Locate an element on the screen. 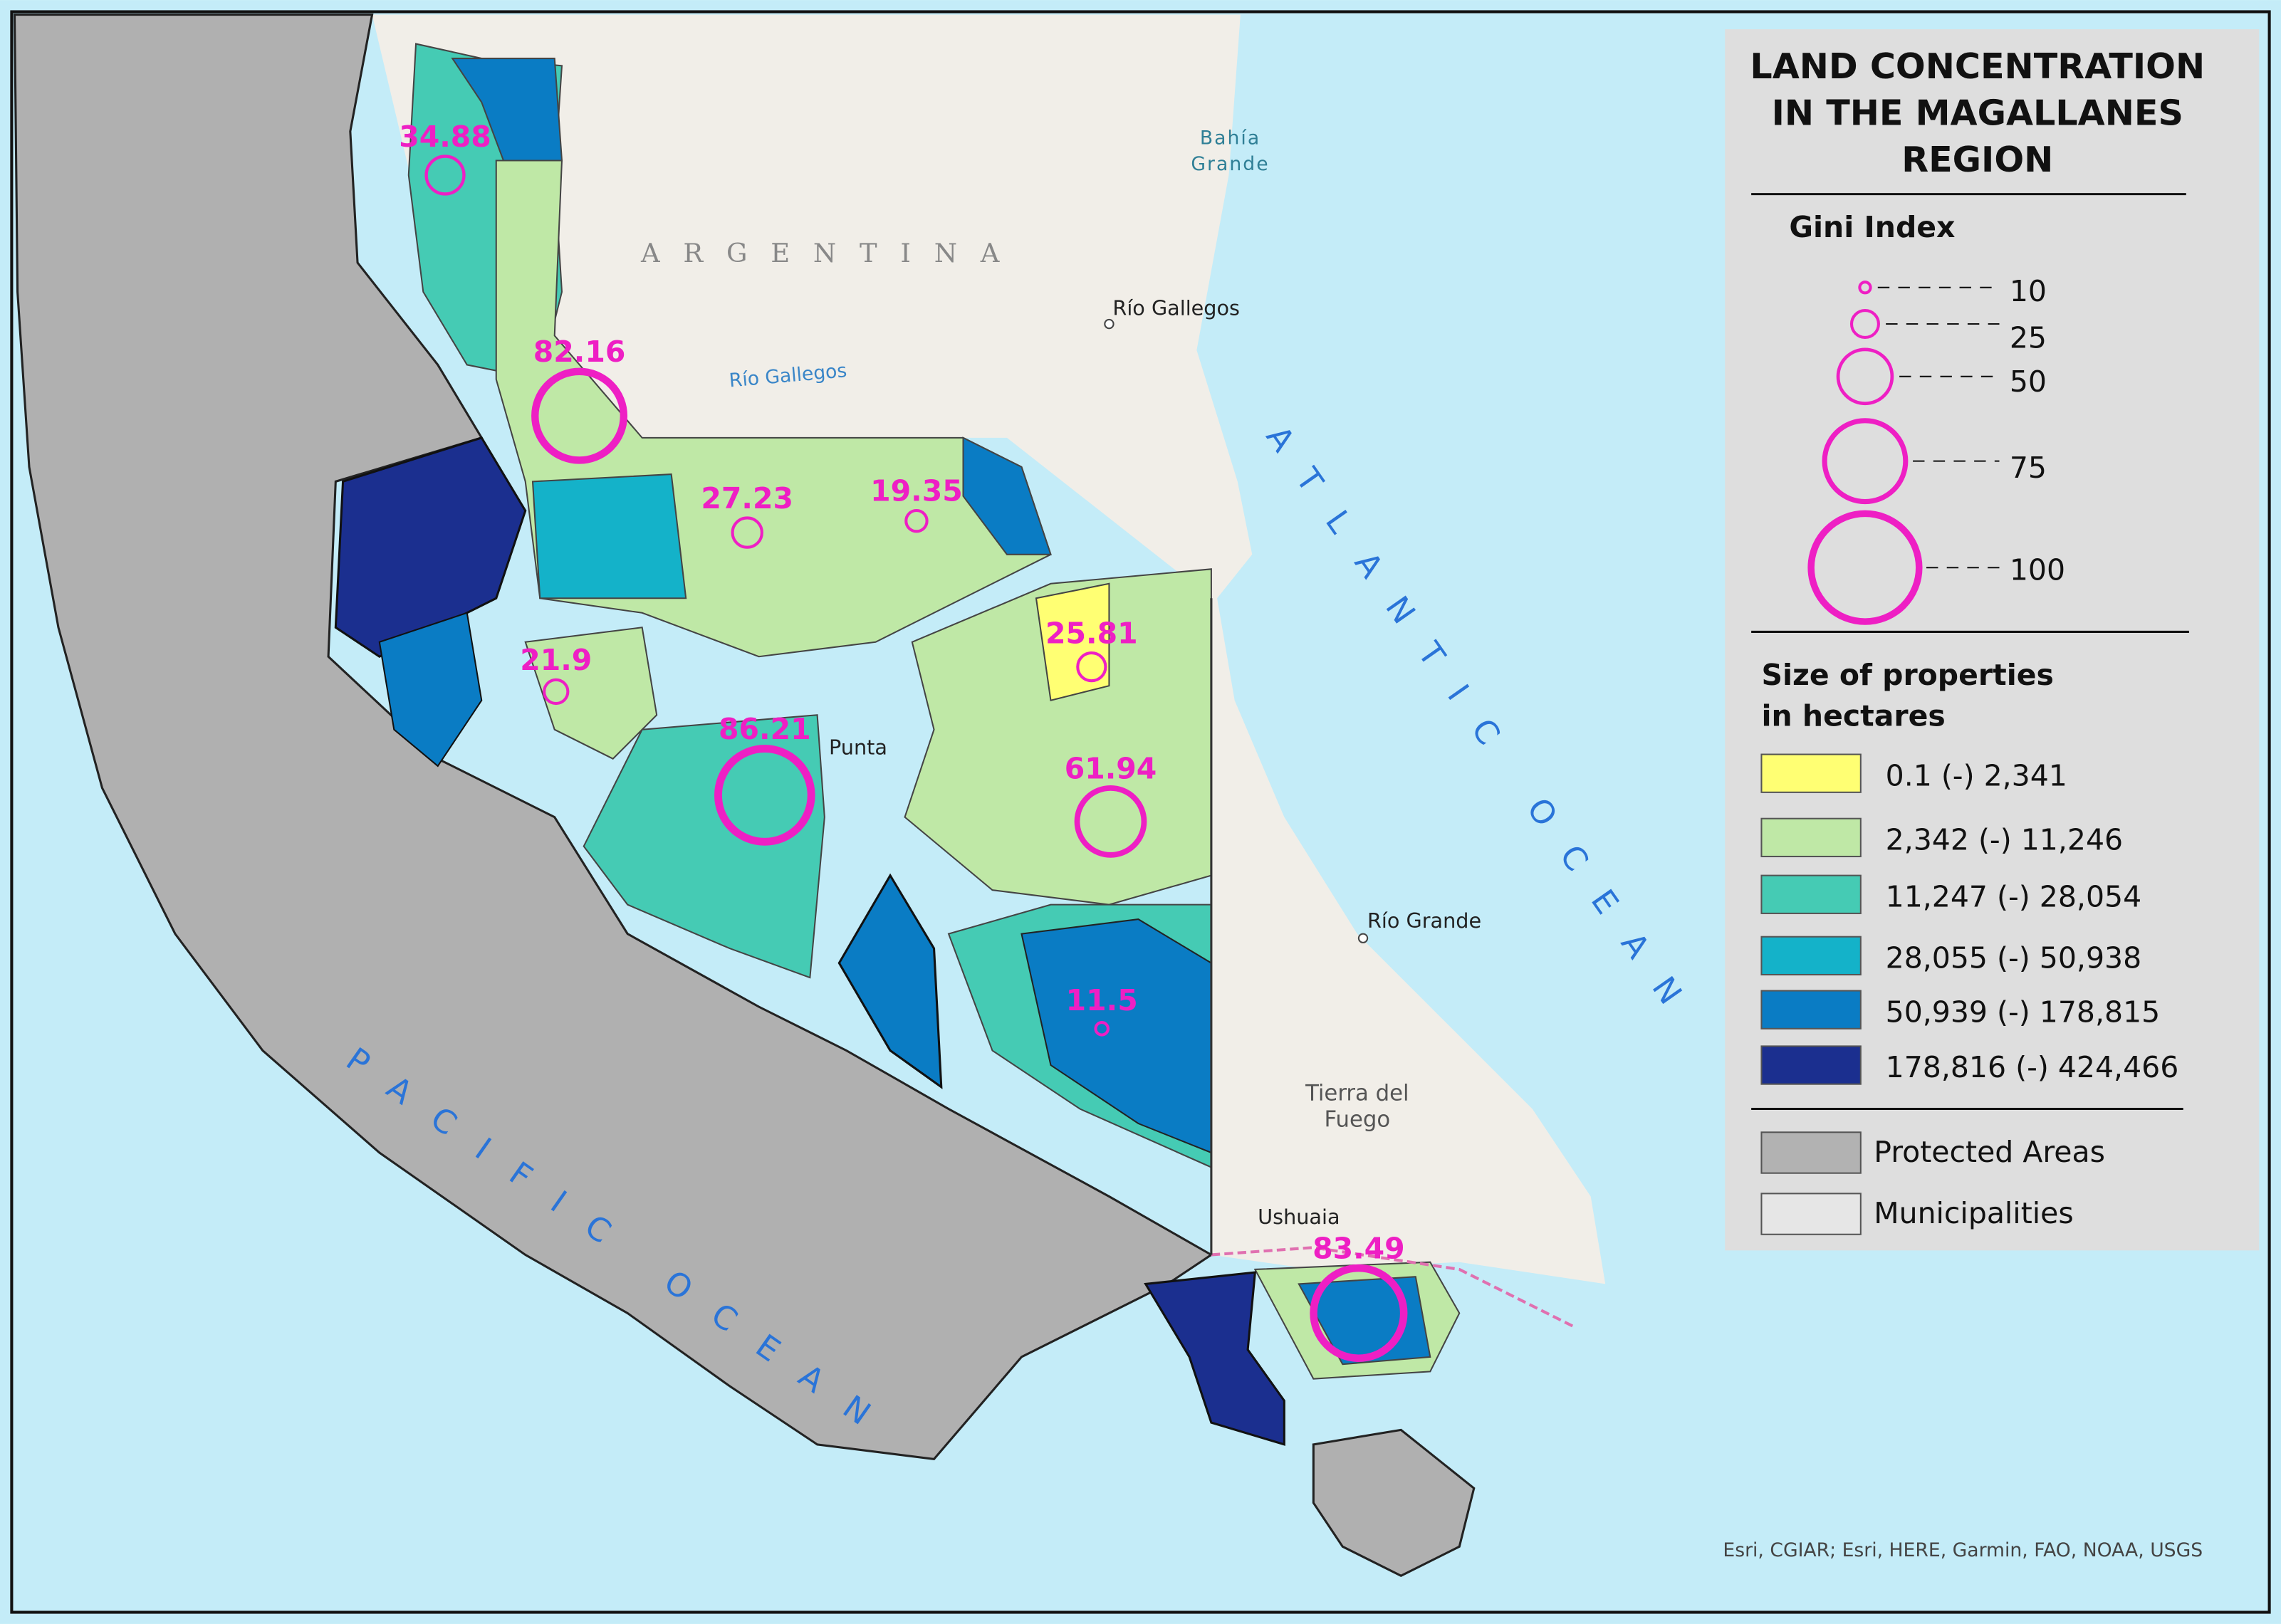 The width and height of the screenshot is (2281, 1624). border is located at coordinates (1394, 1287).